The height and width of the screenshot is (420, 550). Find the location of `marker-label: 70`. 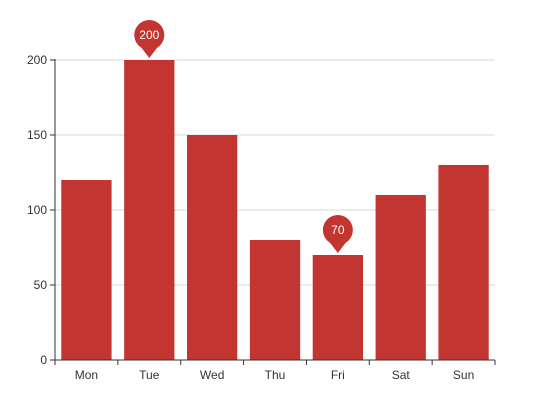

marker-label: 70 is located at coordinates (338, 230).